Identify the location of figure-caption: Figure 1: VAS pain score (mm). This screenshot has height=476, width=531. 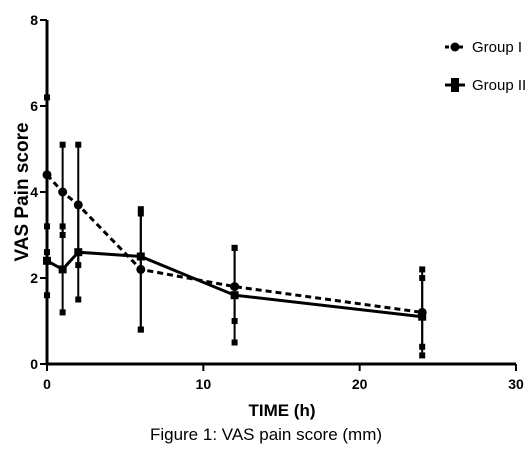
(266, 434).